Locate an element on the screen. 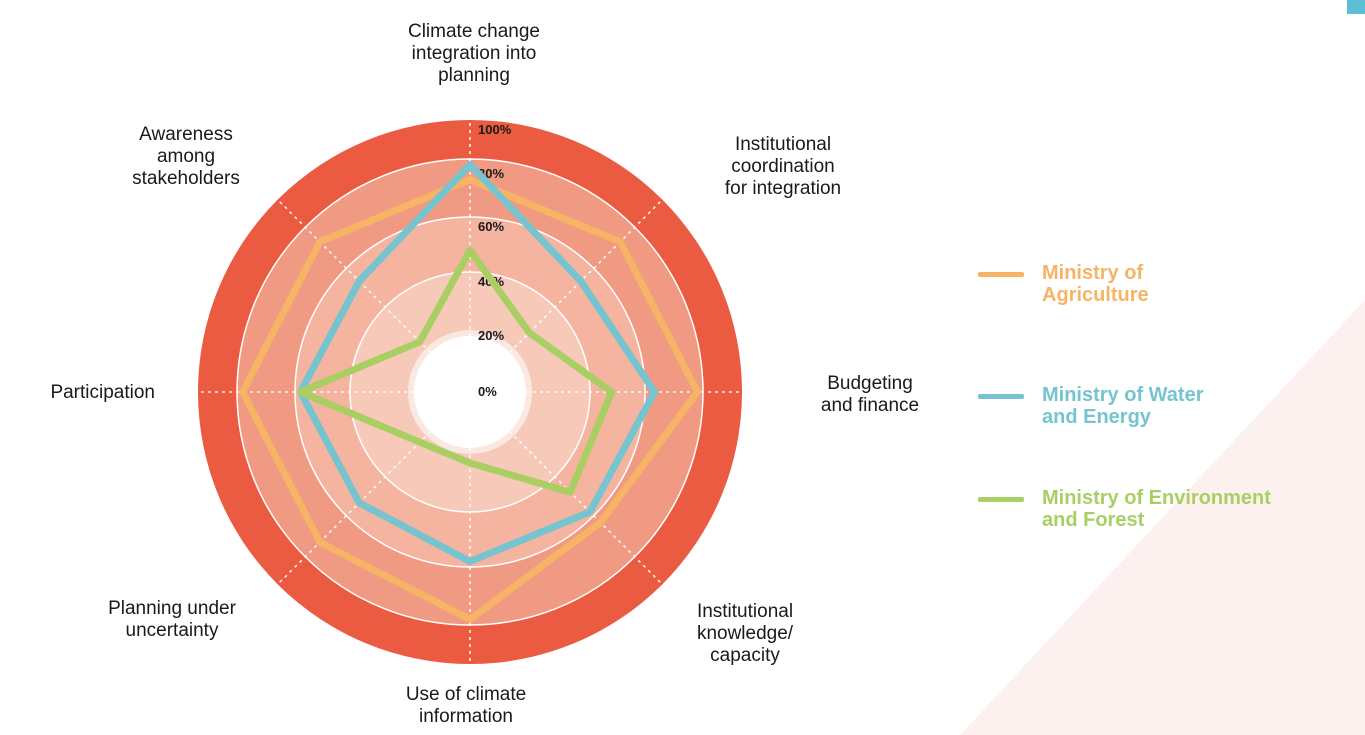  axis-label-2: Institutional coordination for integration is located at coordinates (783, 166).